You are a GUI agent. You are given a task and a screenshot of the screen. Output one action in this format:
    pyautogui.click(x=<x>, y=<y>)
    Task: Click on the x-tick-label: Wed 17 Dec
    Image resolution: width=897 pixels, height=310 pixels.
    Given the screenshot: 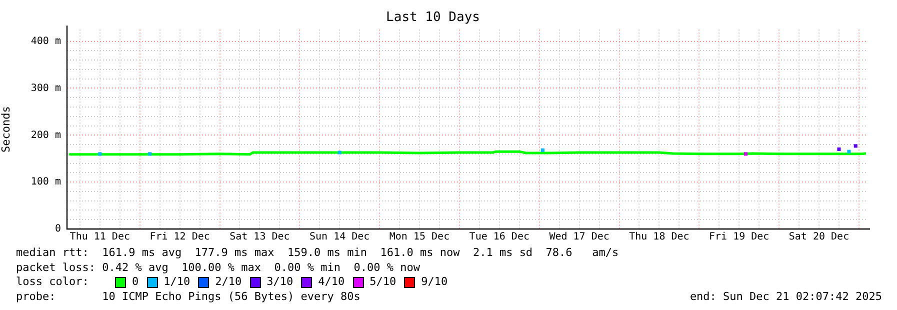 What is the action you would take?
    pyautogui.click(x=579, y=237)
    